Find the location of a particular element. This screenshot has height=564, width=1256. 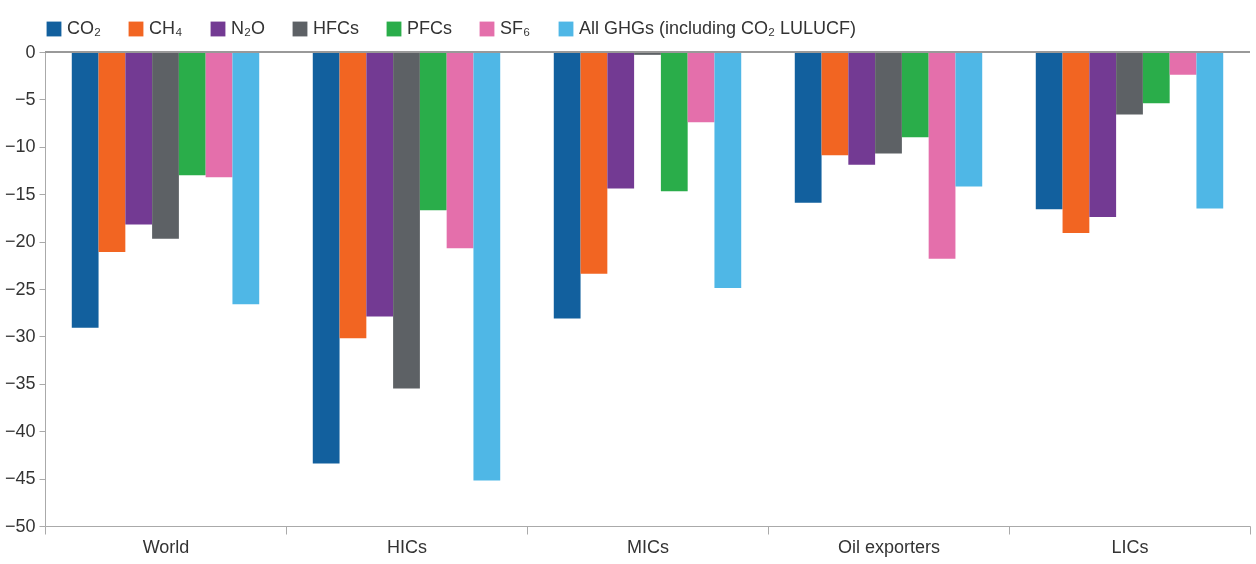

legend-label: All GHGs (including CO₂ LULUCF) is located at coordinates (718, 28).